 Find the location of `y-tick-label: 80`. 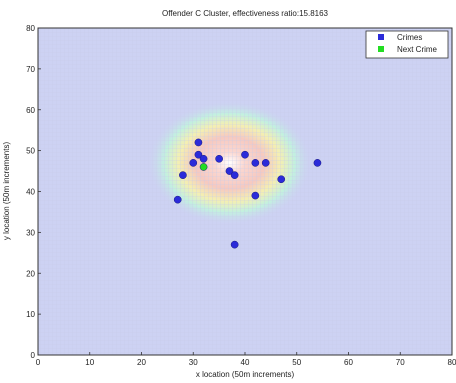

y-tick-label: 80 is located at coordinates (30, 28).